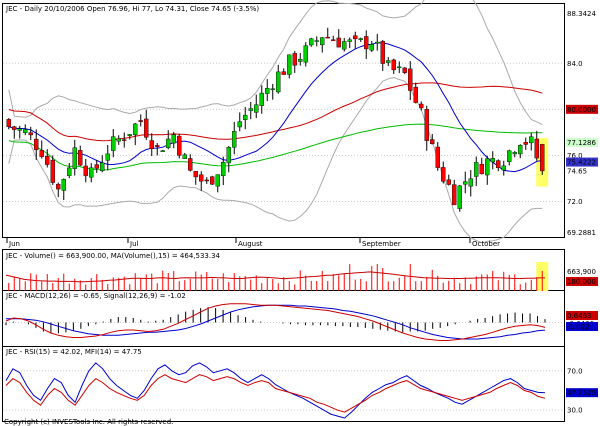 Image resolution: width=600 pixels, height=426 pixels. Describe the element at coordinates (575, 371) in the screenshot. I see `rsi-label-70: 70.0` at that location.